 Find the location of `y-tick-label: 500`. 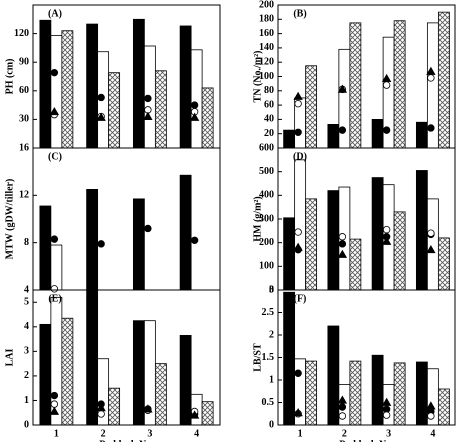

y-tick-label: 500 is located at coordinates (266, 171).